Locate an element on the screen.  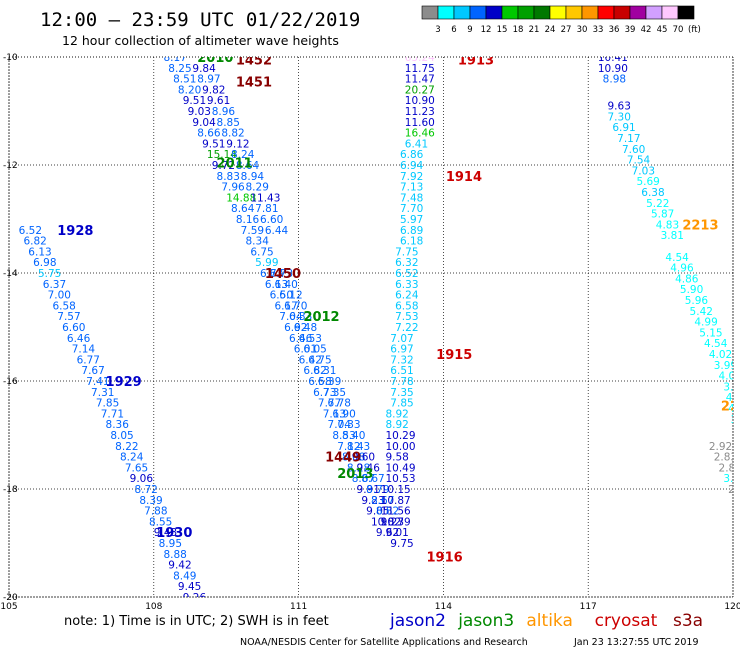
wave-height-value: 7.70 is located at coordinates (411, 209).